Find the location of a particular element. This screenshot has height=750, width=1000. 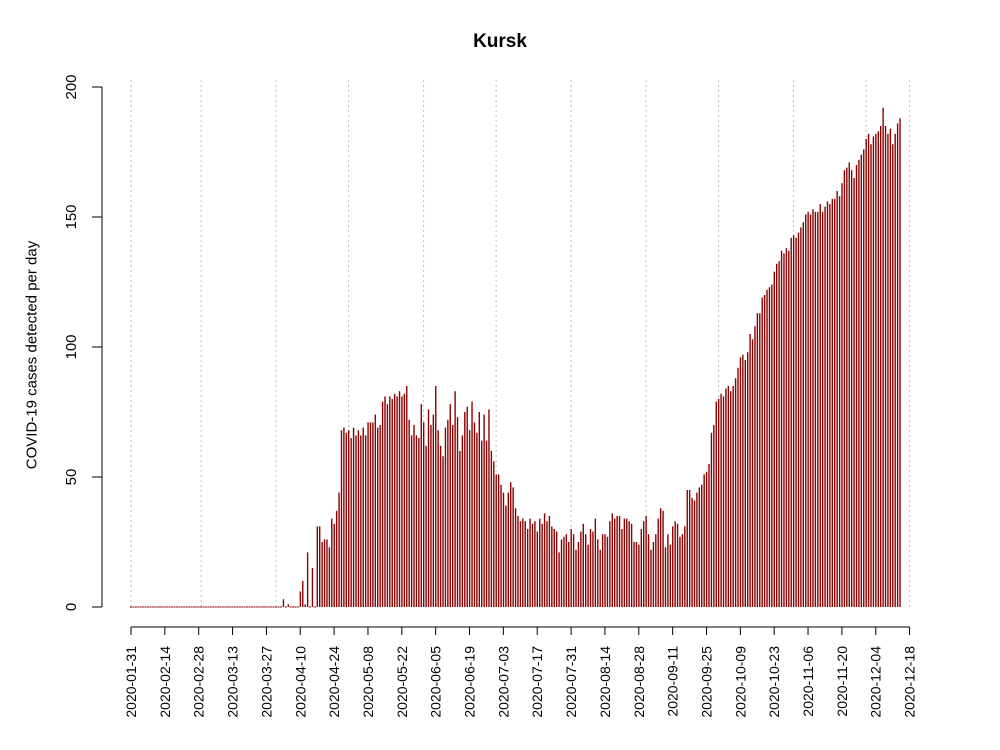

x-tick-label: 2020-05-22 is located at coordinates (402, 682).